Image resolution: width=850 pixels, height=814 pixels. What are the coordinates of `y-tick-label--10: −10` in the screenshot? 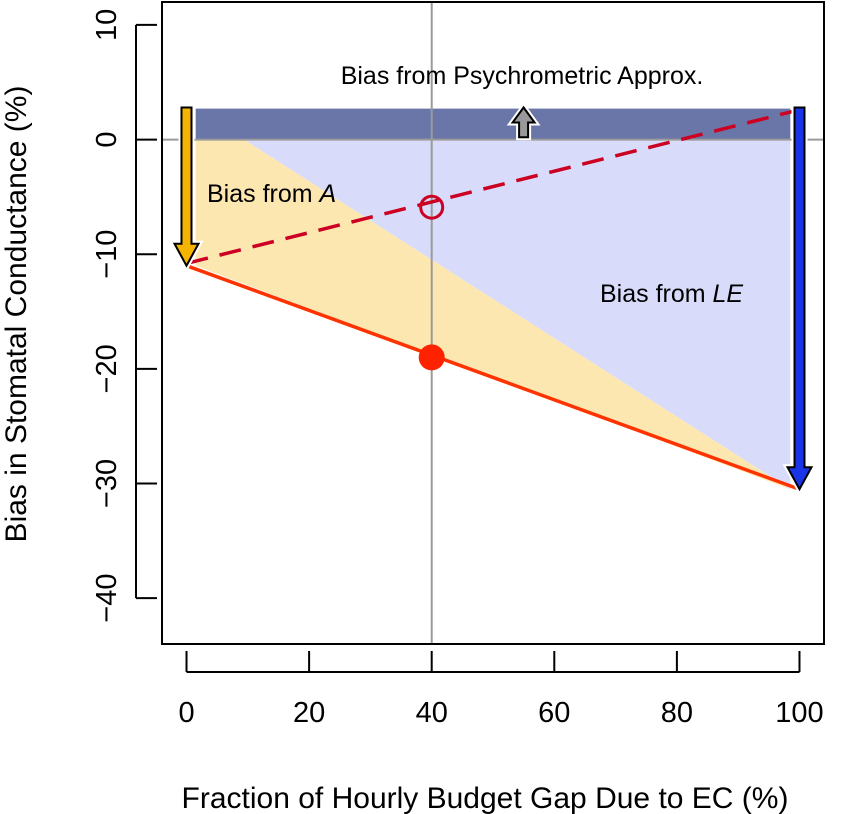 It's located at (107, 254).